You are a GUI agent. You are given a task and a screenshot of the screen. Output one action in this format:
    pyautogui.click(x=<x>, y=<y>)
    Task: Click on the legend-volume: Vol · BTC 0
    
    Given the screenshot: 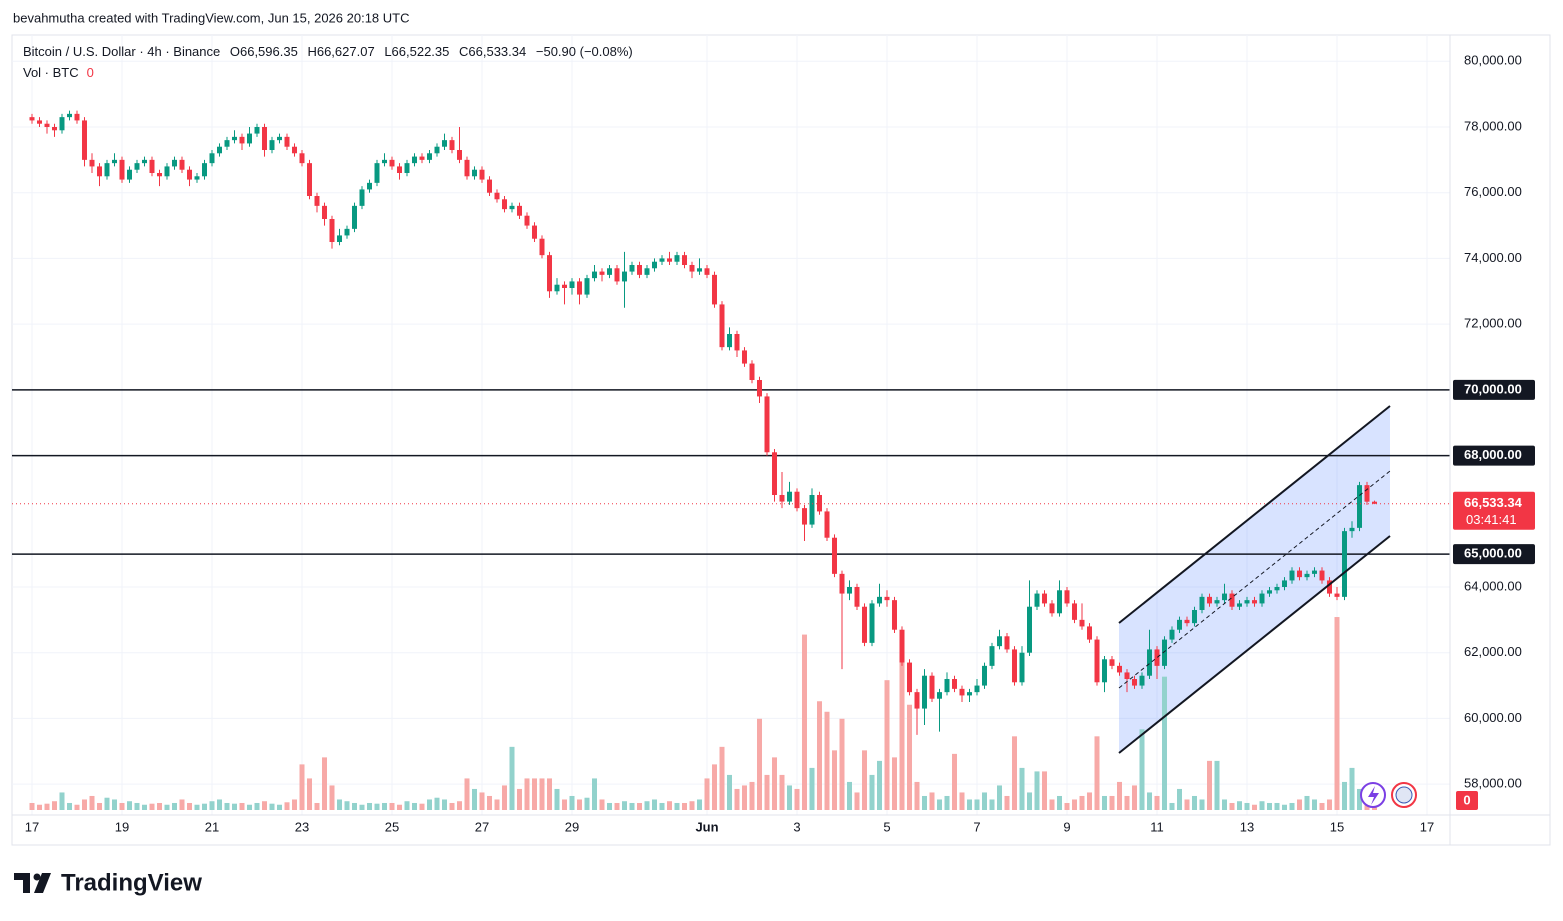 What is the action you would take?
    pyautogui.click(x=58, y=72)
    